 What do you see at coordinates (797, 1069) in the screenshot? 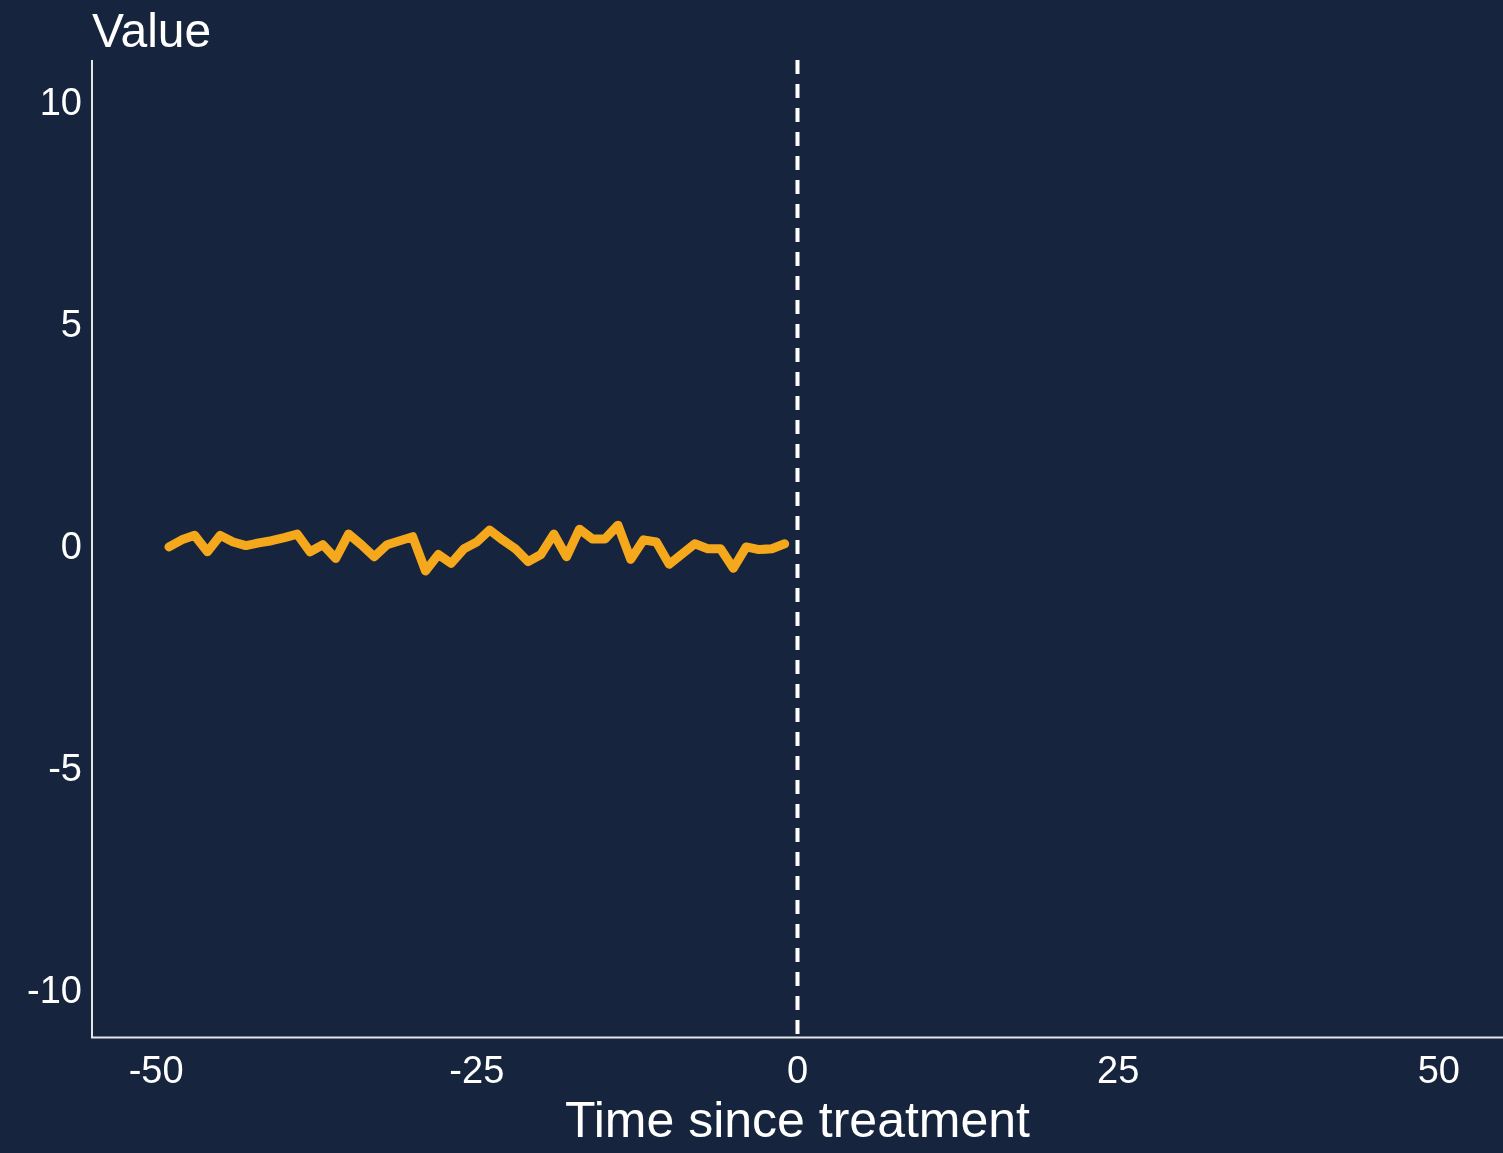
I see `x-tick-label: 0` at bounding box center [797, 1069].